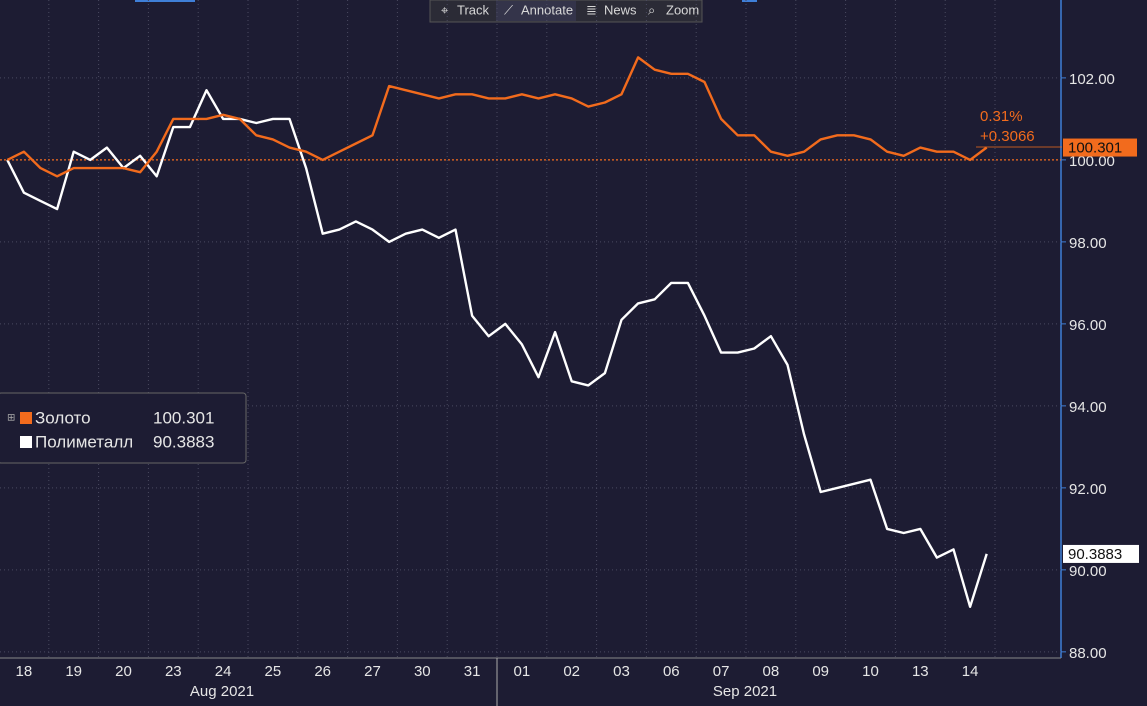  Describe the element at coordinates (24, 671) in the screenshot. I see `x-tick-label: 18` at that location.